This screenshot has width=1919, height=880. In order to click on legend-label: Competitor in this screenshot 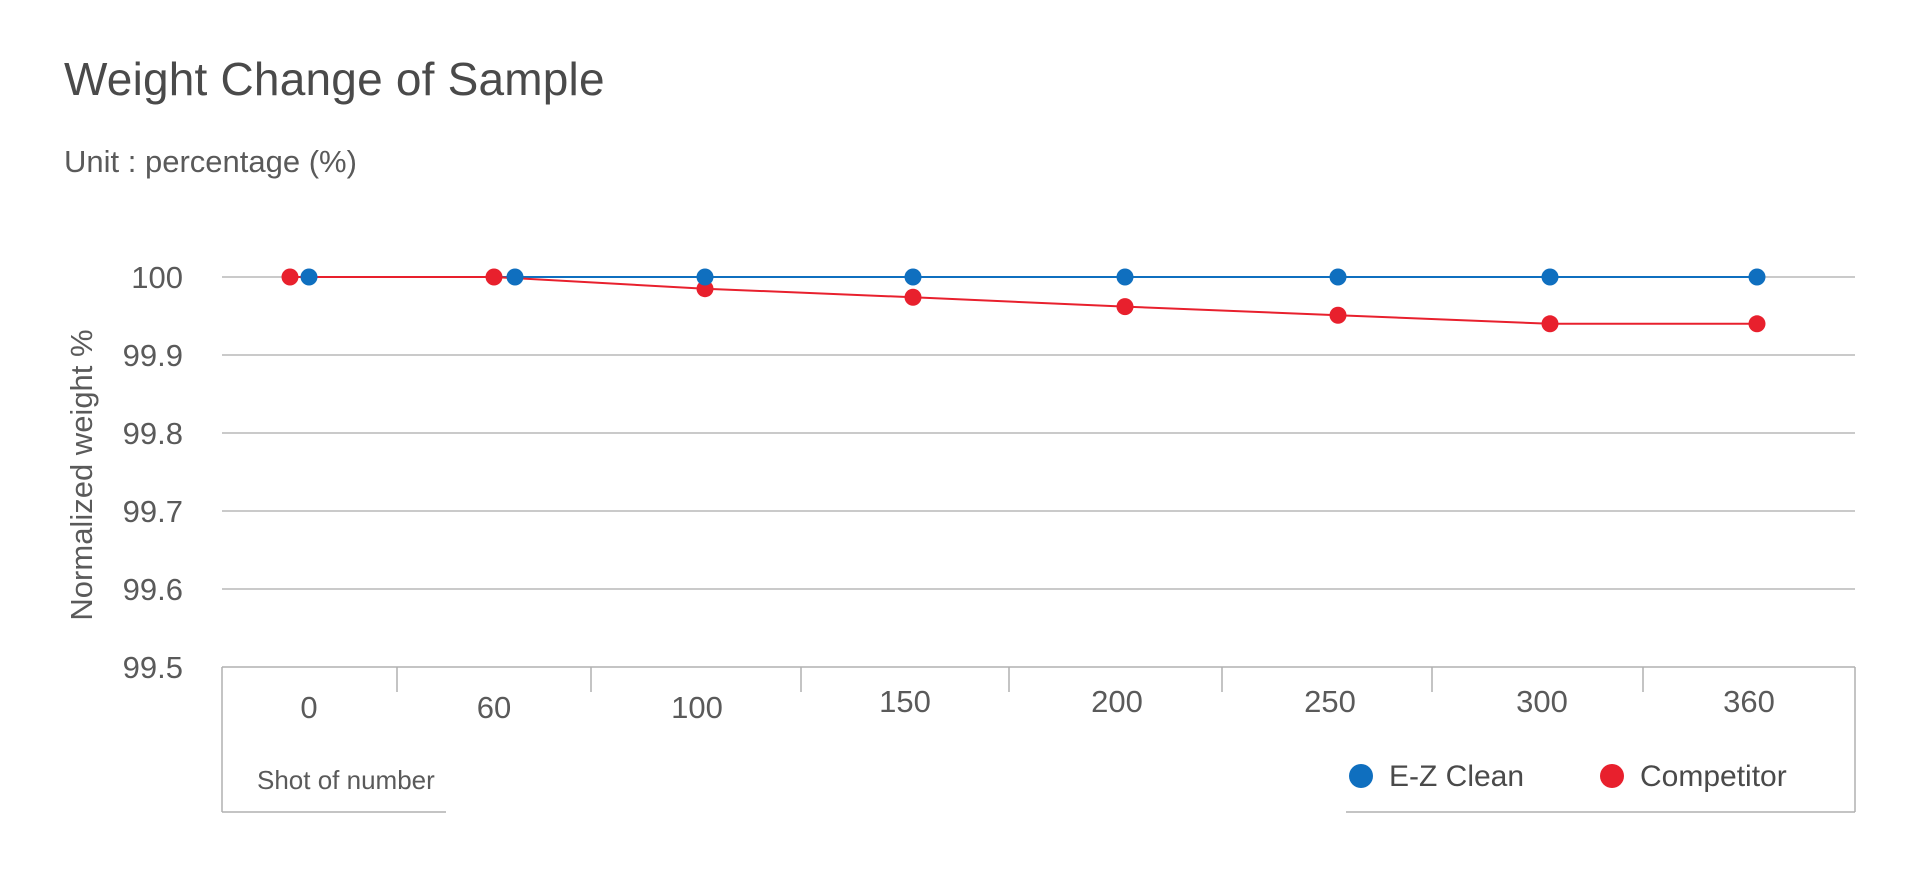, I will do `click(1713, 776)`.